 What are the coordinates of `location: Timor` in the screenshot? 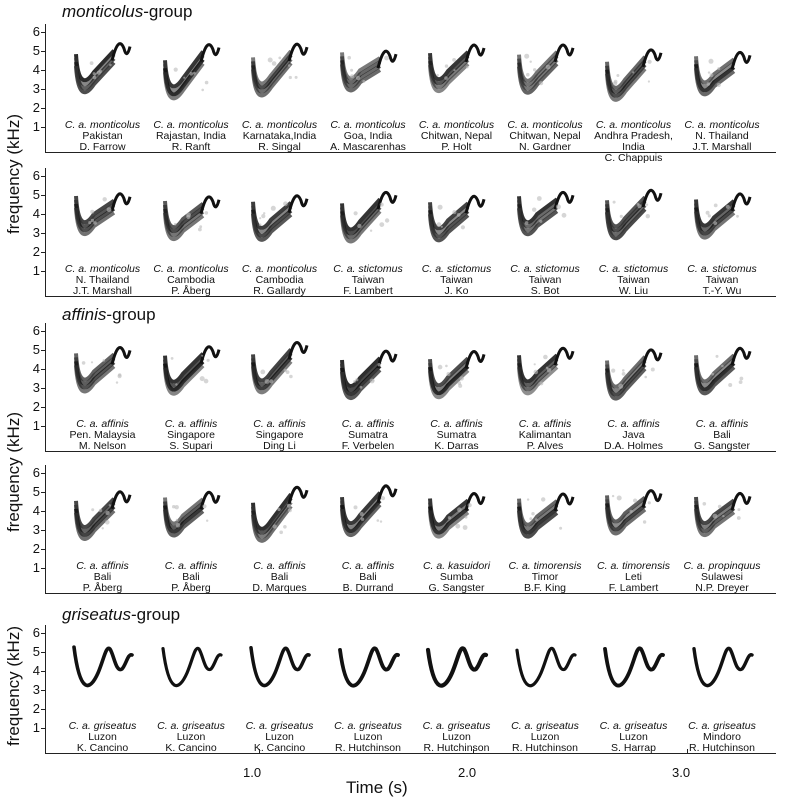 It's located at (545, 577).